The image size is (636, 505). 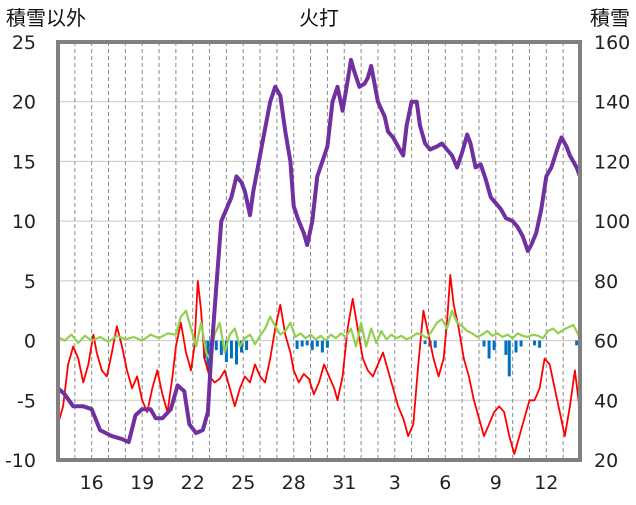 I want to click on x-tick-label: 31, so click(x=344, y=483).